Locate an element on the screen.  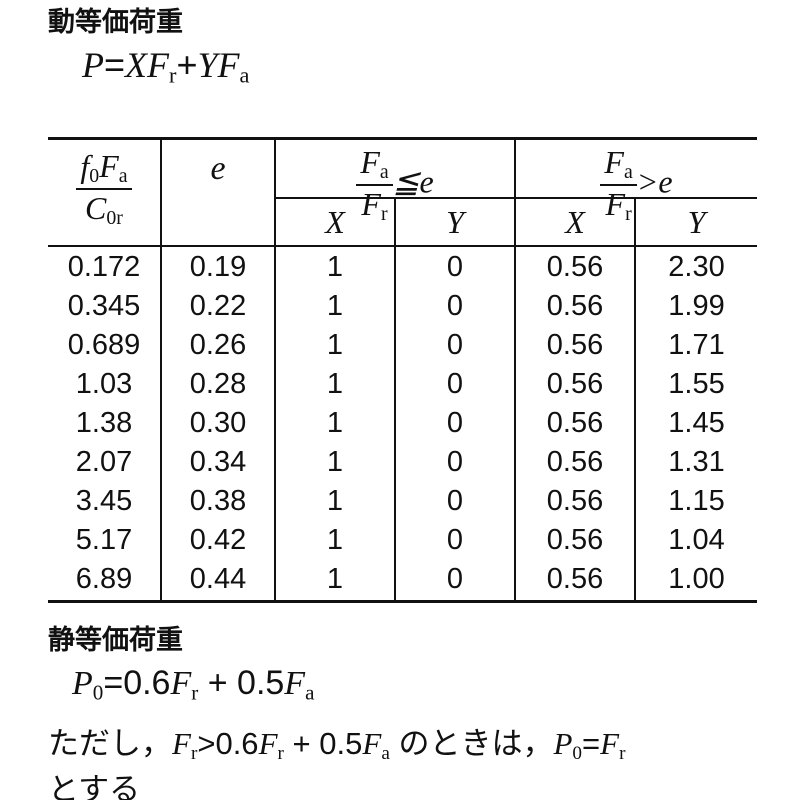
header-term: r is located at coordinates (384, 213).